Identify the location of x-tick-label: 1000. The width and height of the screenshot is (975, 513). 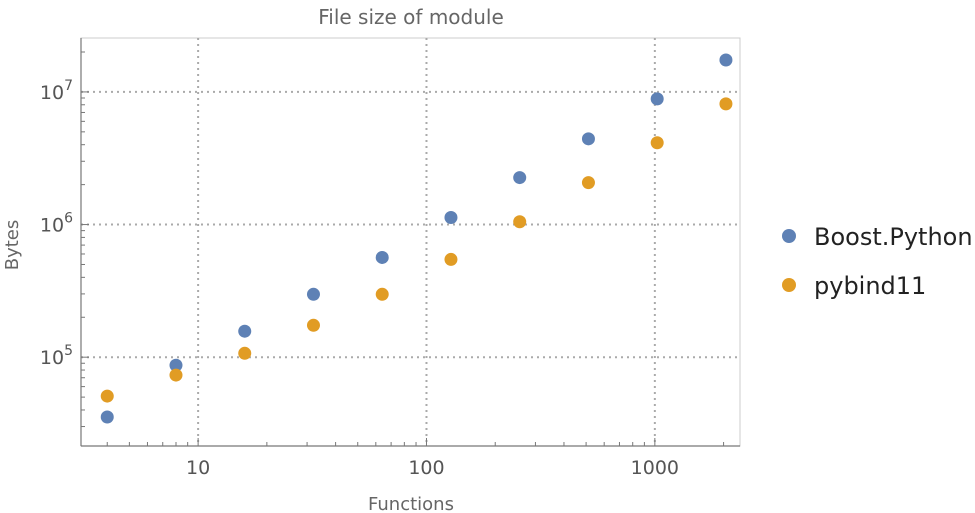
(655, 468).